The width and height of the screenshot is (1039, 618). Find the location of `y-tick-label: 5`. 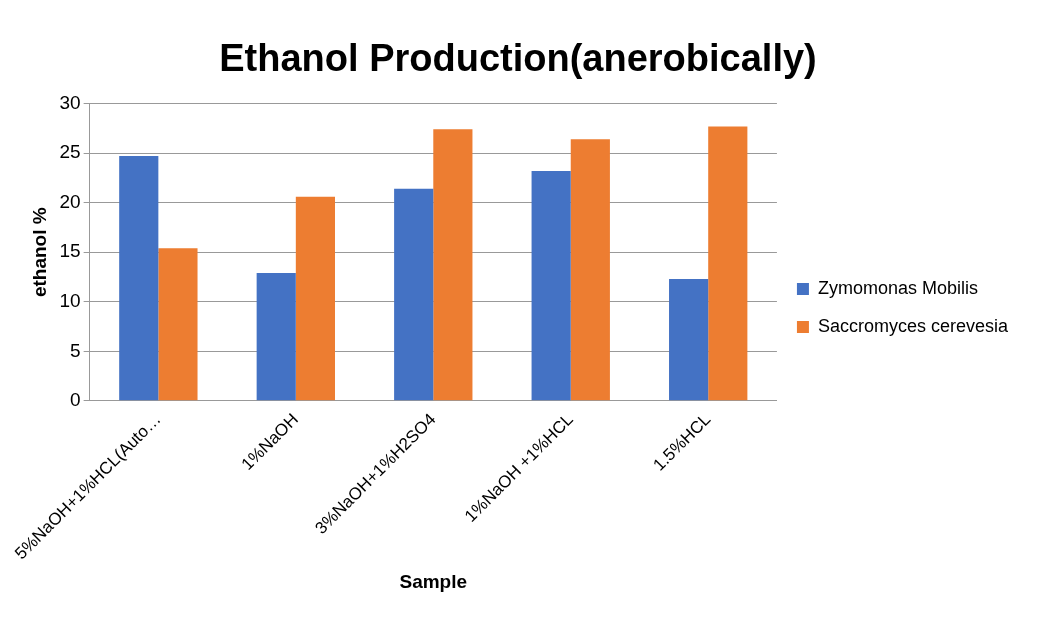

y-tick-label: 5 is located at coordinates (75, 350).